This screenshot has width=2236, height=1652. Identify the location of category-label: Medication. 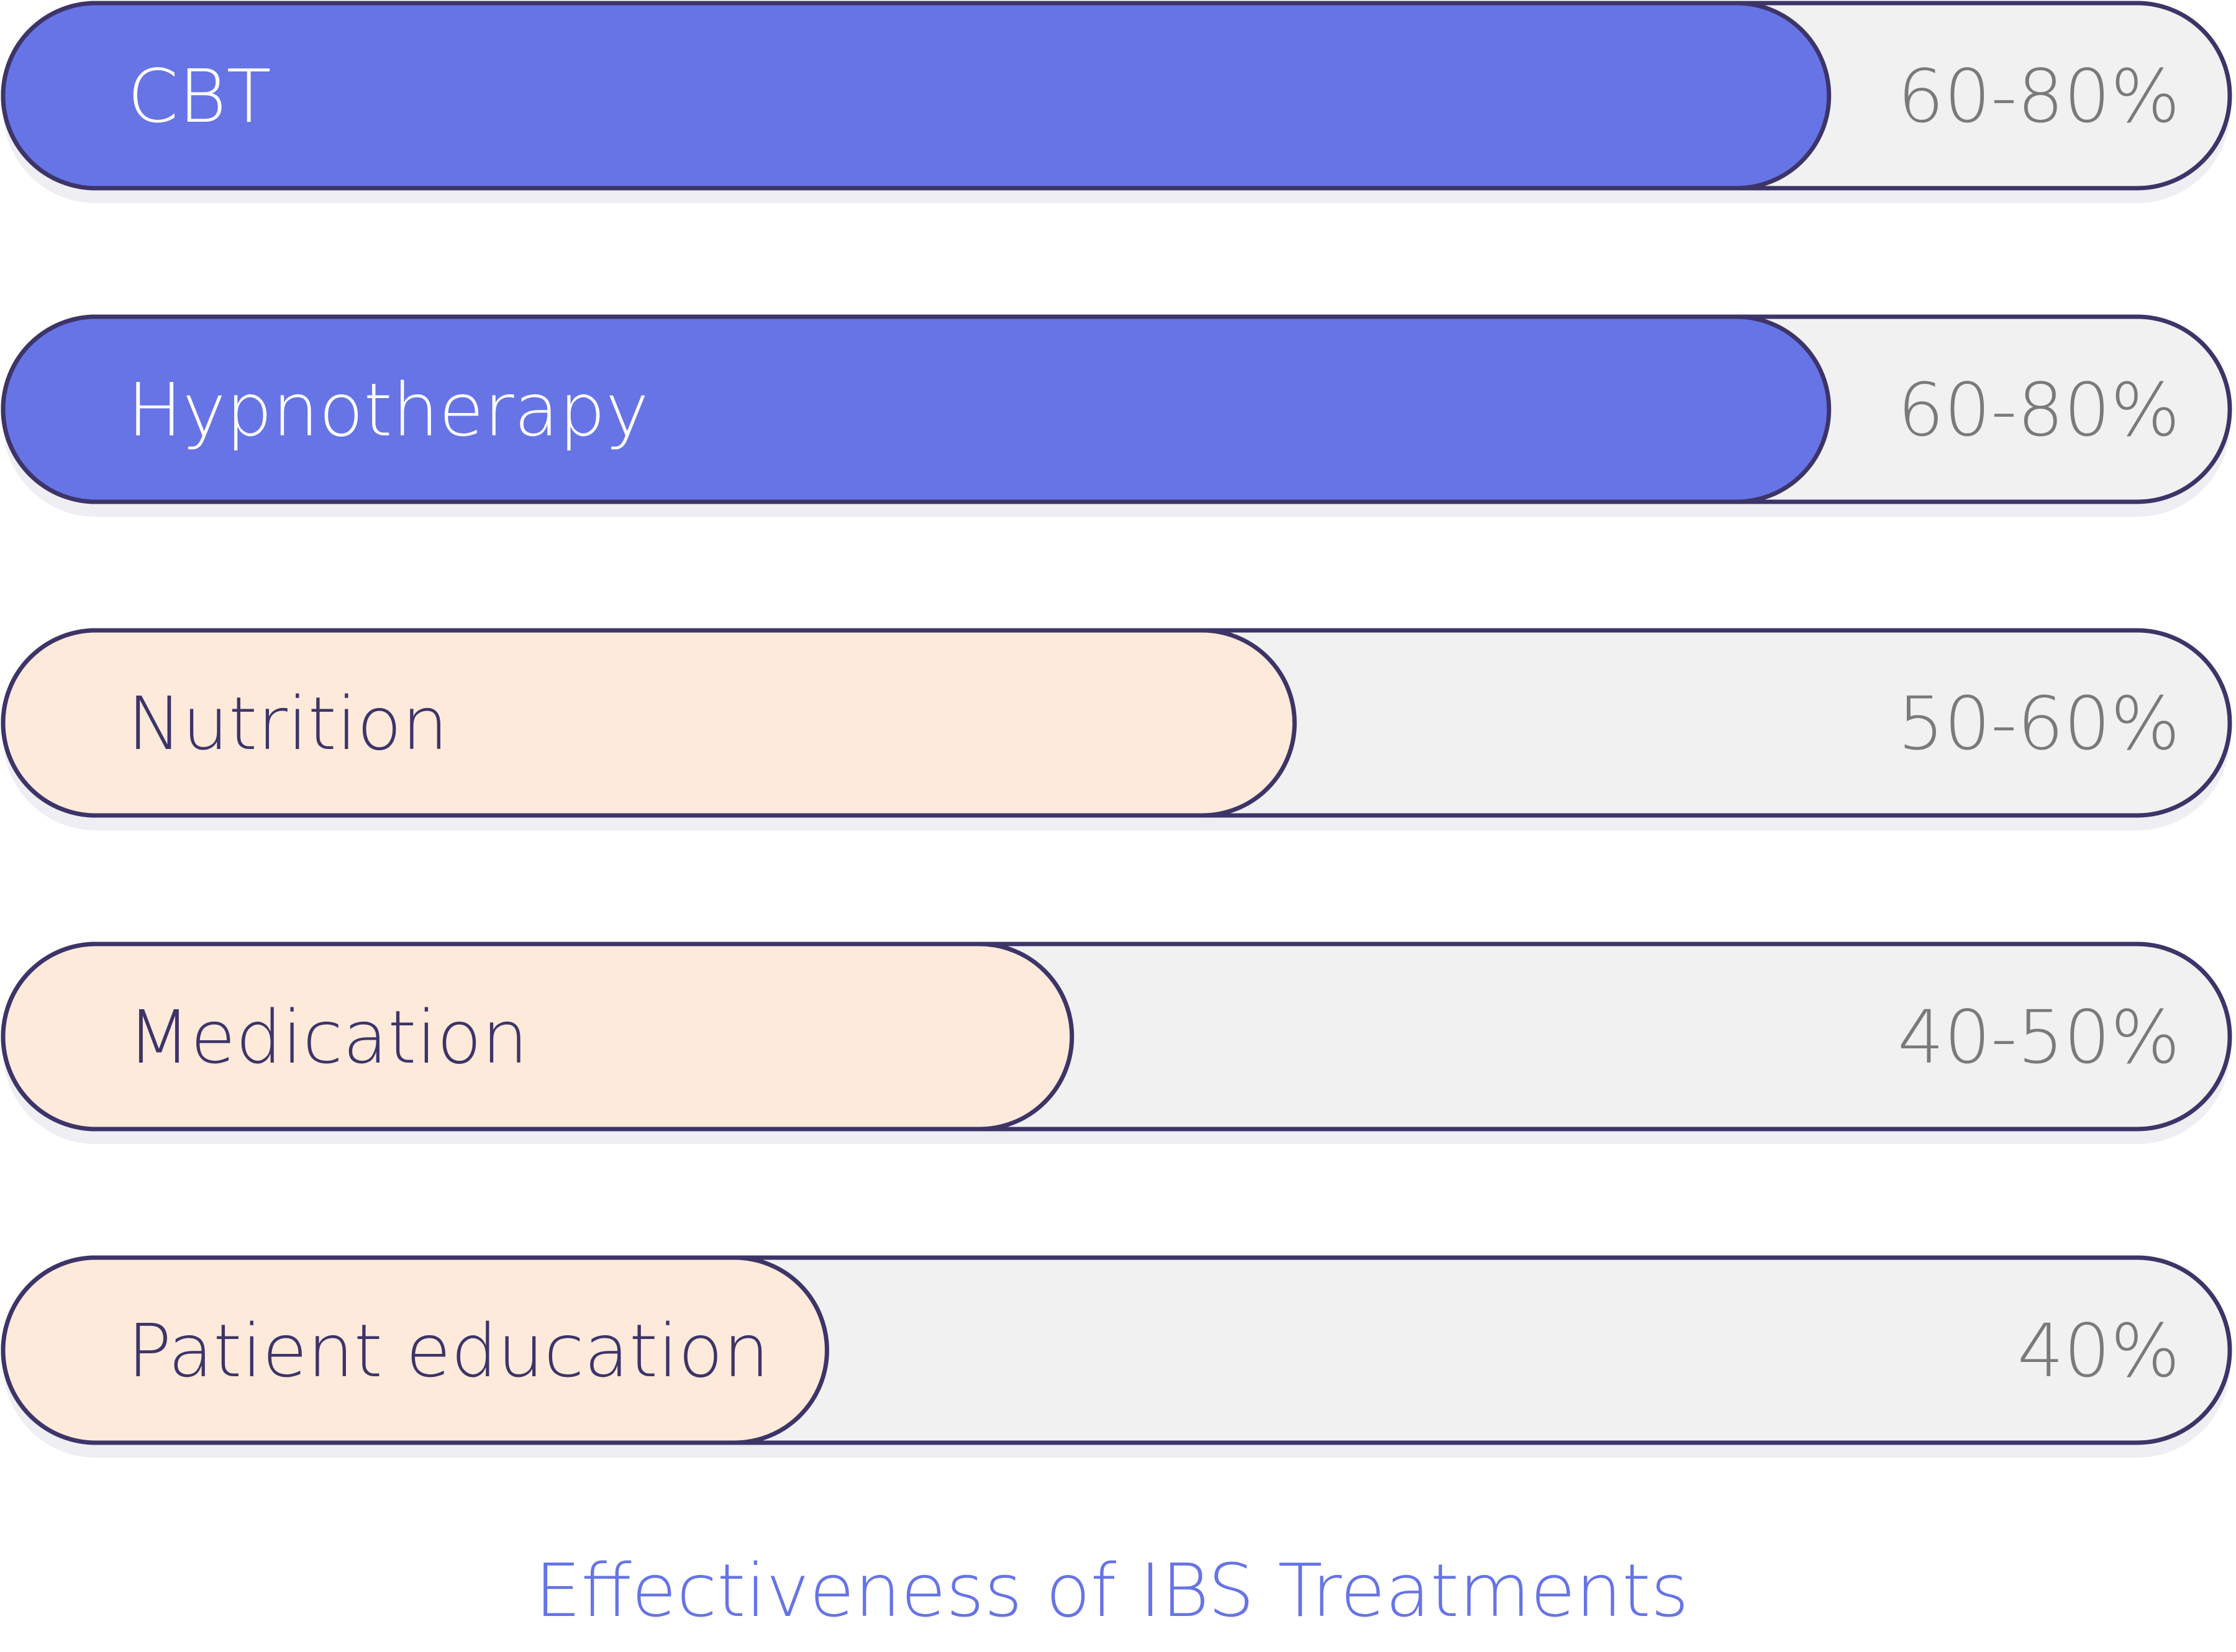
(327, 1037).